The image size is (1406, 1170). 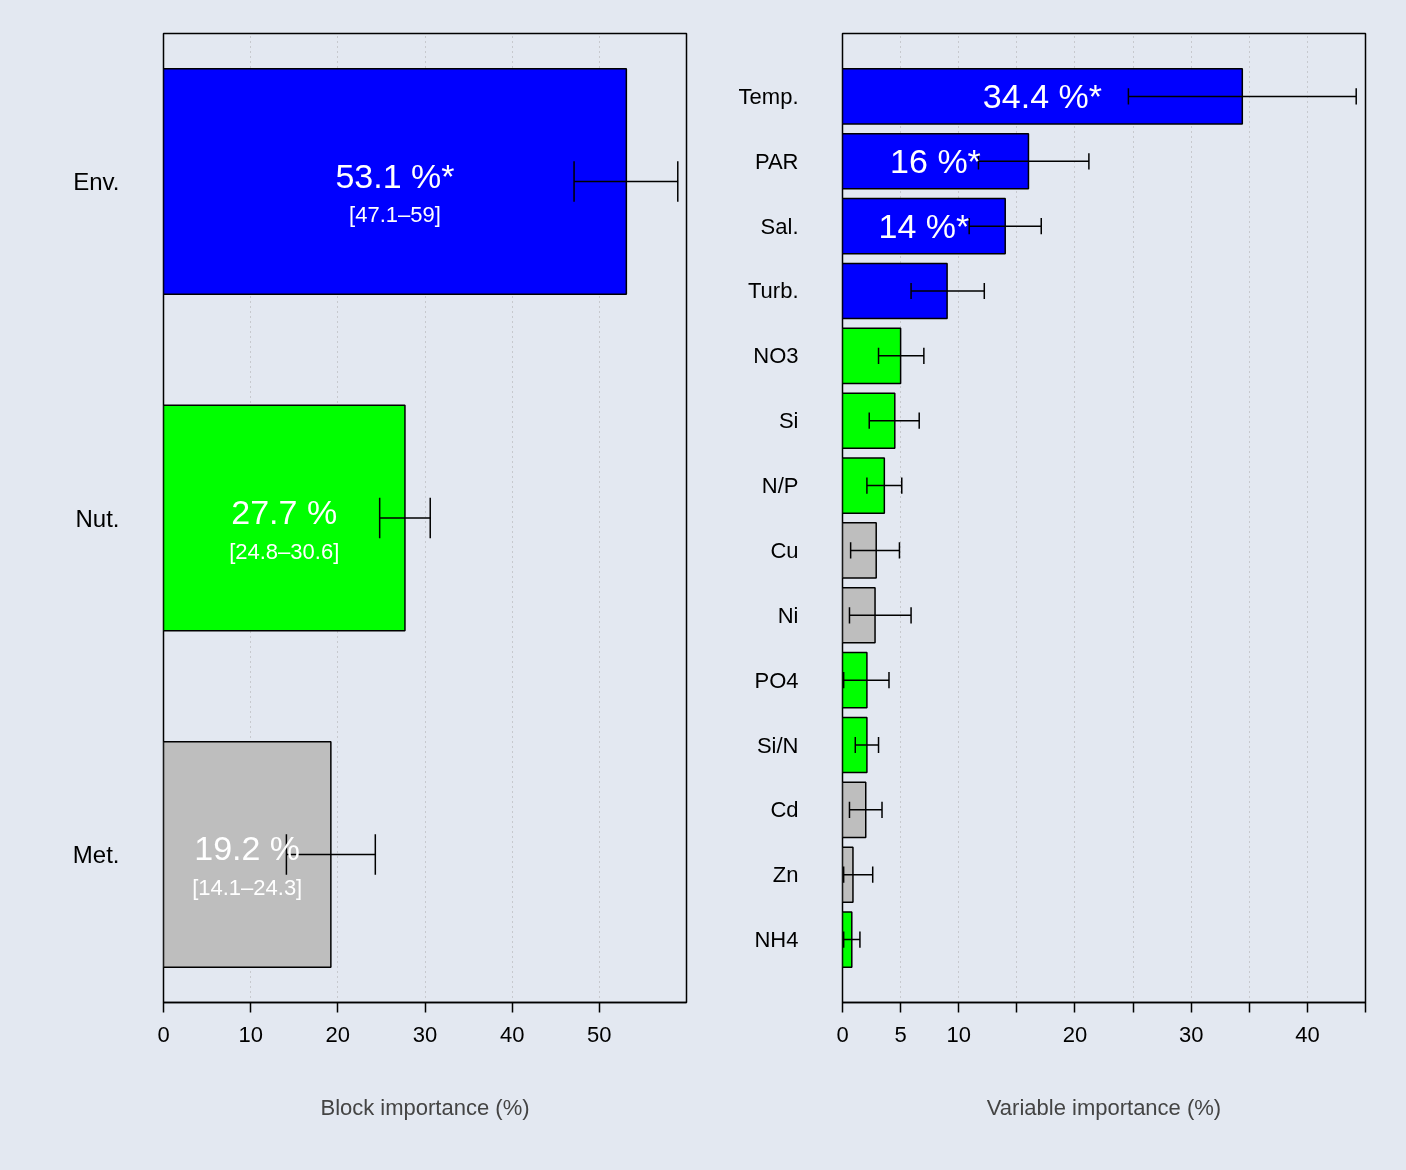 I want to click on y-tick-label: Sal., so click(x=779, y=226).